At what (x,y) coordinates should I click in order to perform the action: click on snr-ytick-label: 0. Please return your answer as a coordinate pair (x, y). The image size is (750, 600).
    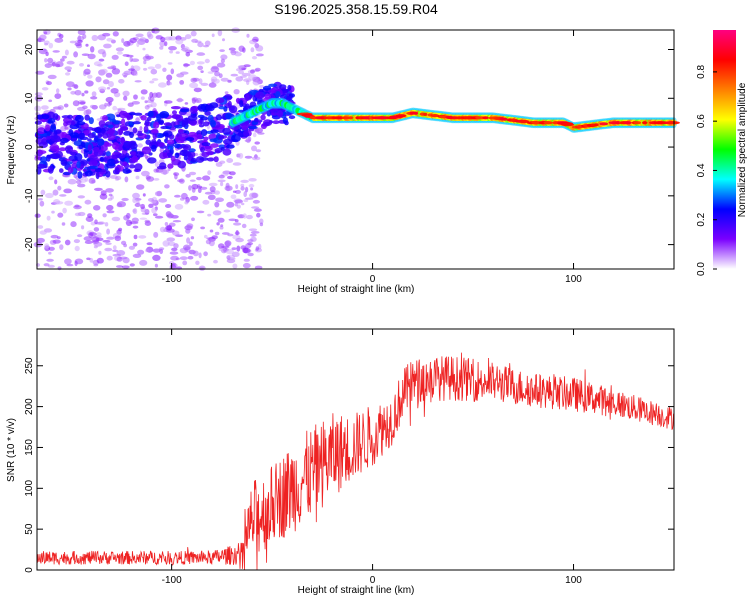
    Looking at the image, I should click on (29, 570).